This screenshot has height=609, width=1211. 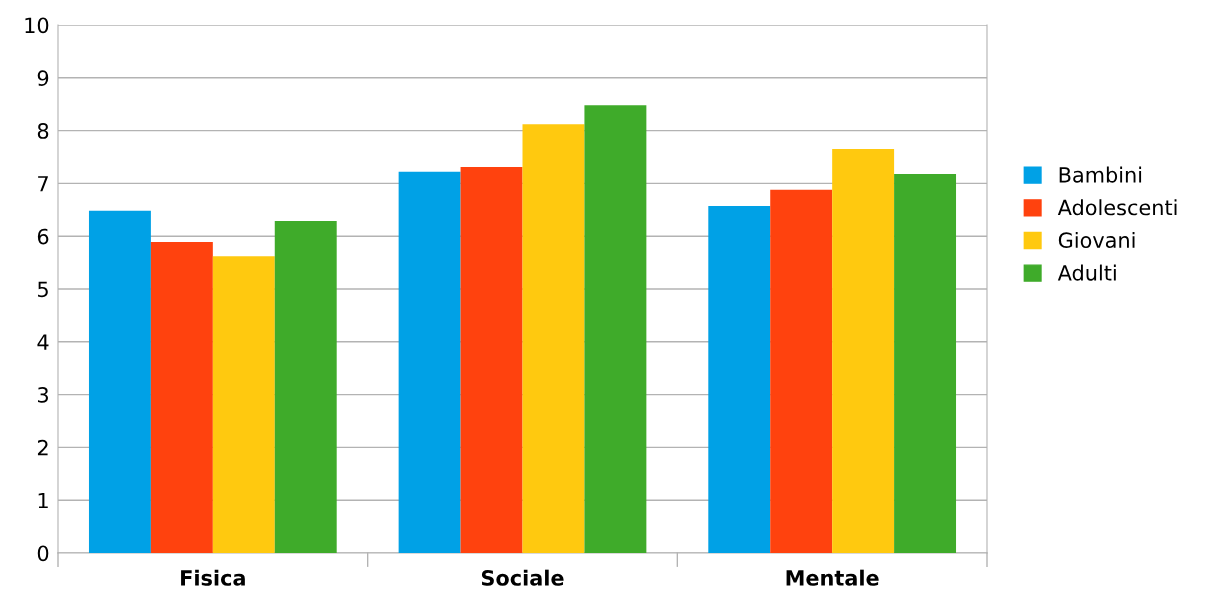 What do you see at coordinates (1117, 207) in the screenshot?
I see `legend-label: Adolescenti` at bounding box center [1117, 207].